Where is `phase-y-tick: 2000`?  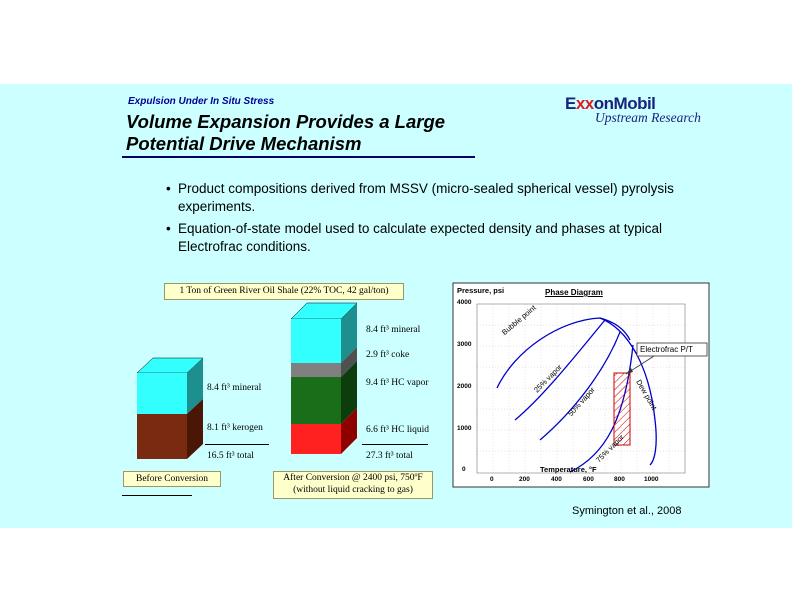
phase-y-tick: 2000 is located at coordinates (464, 386).